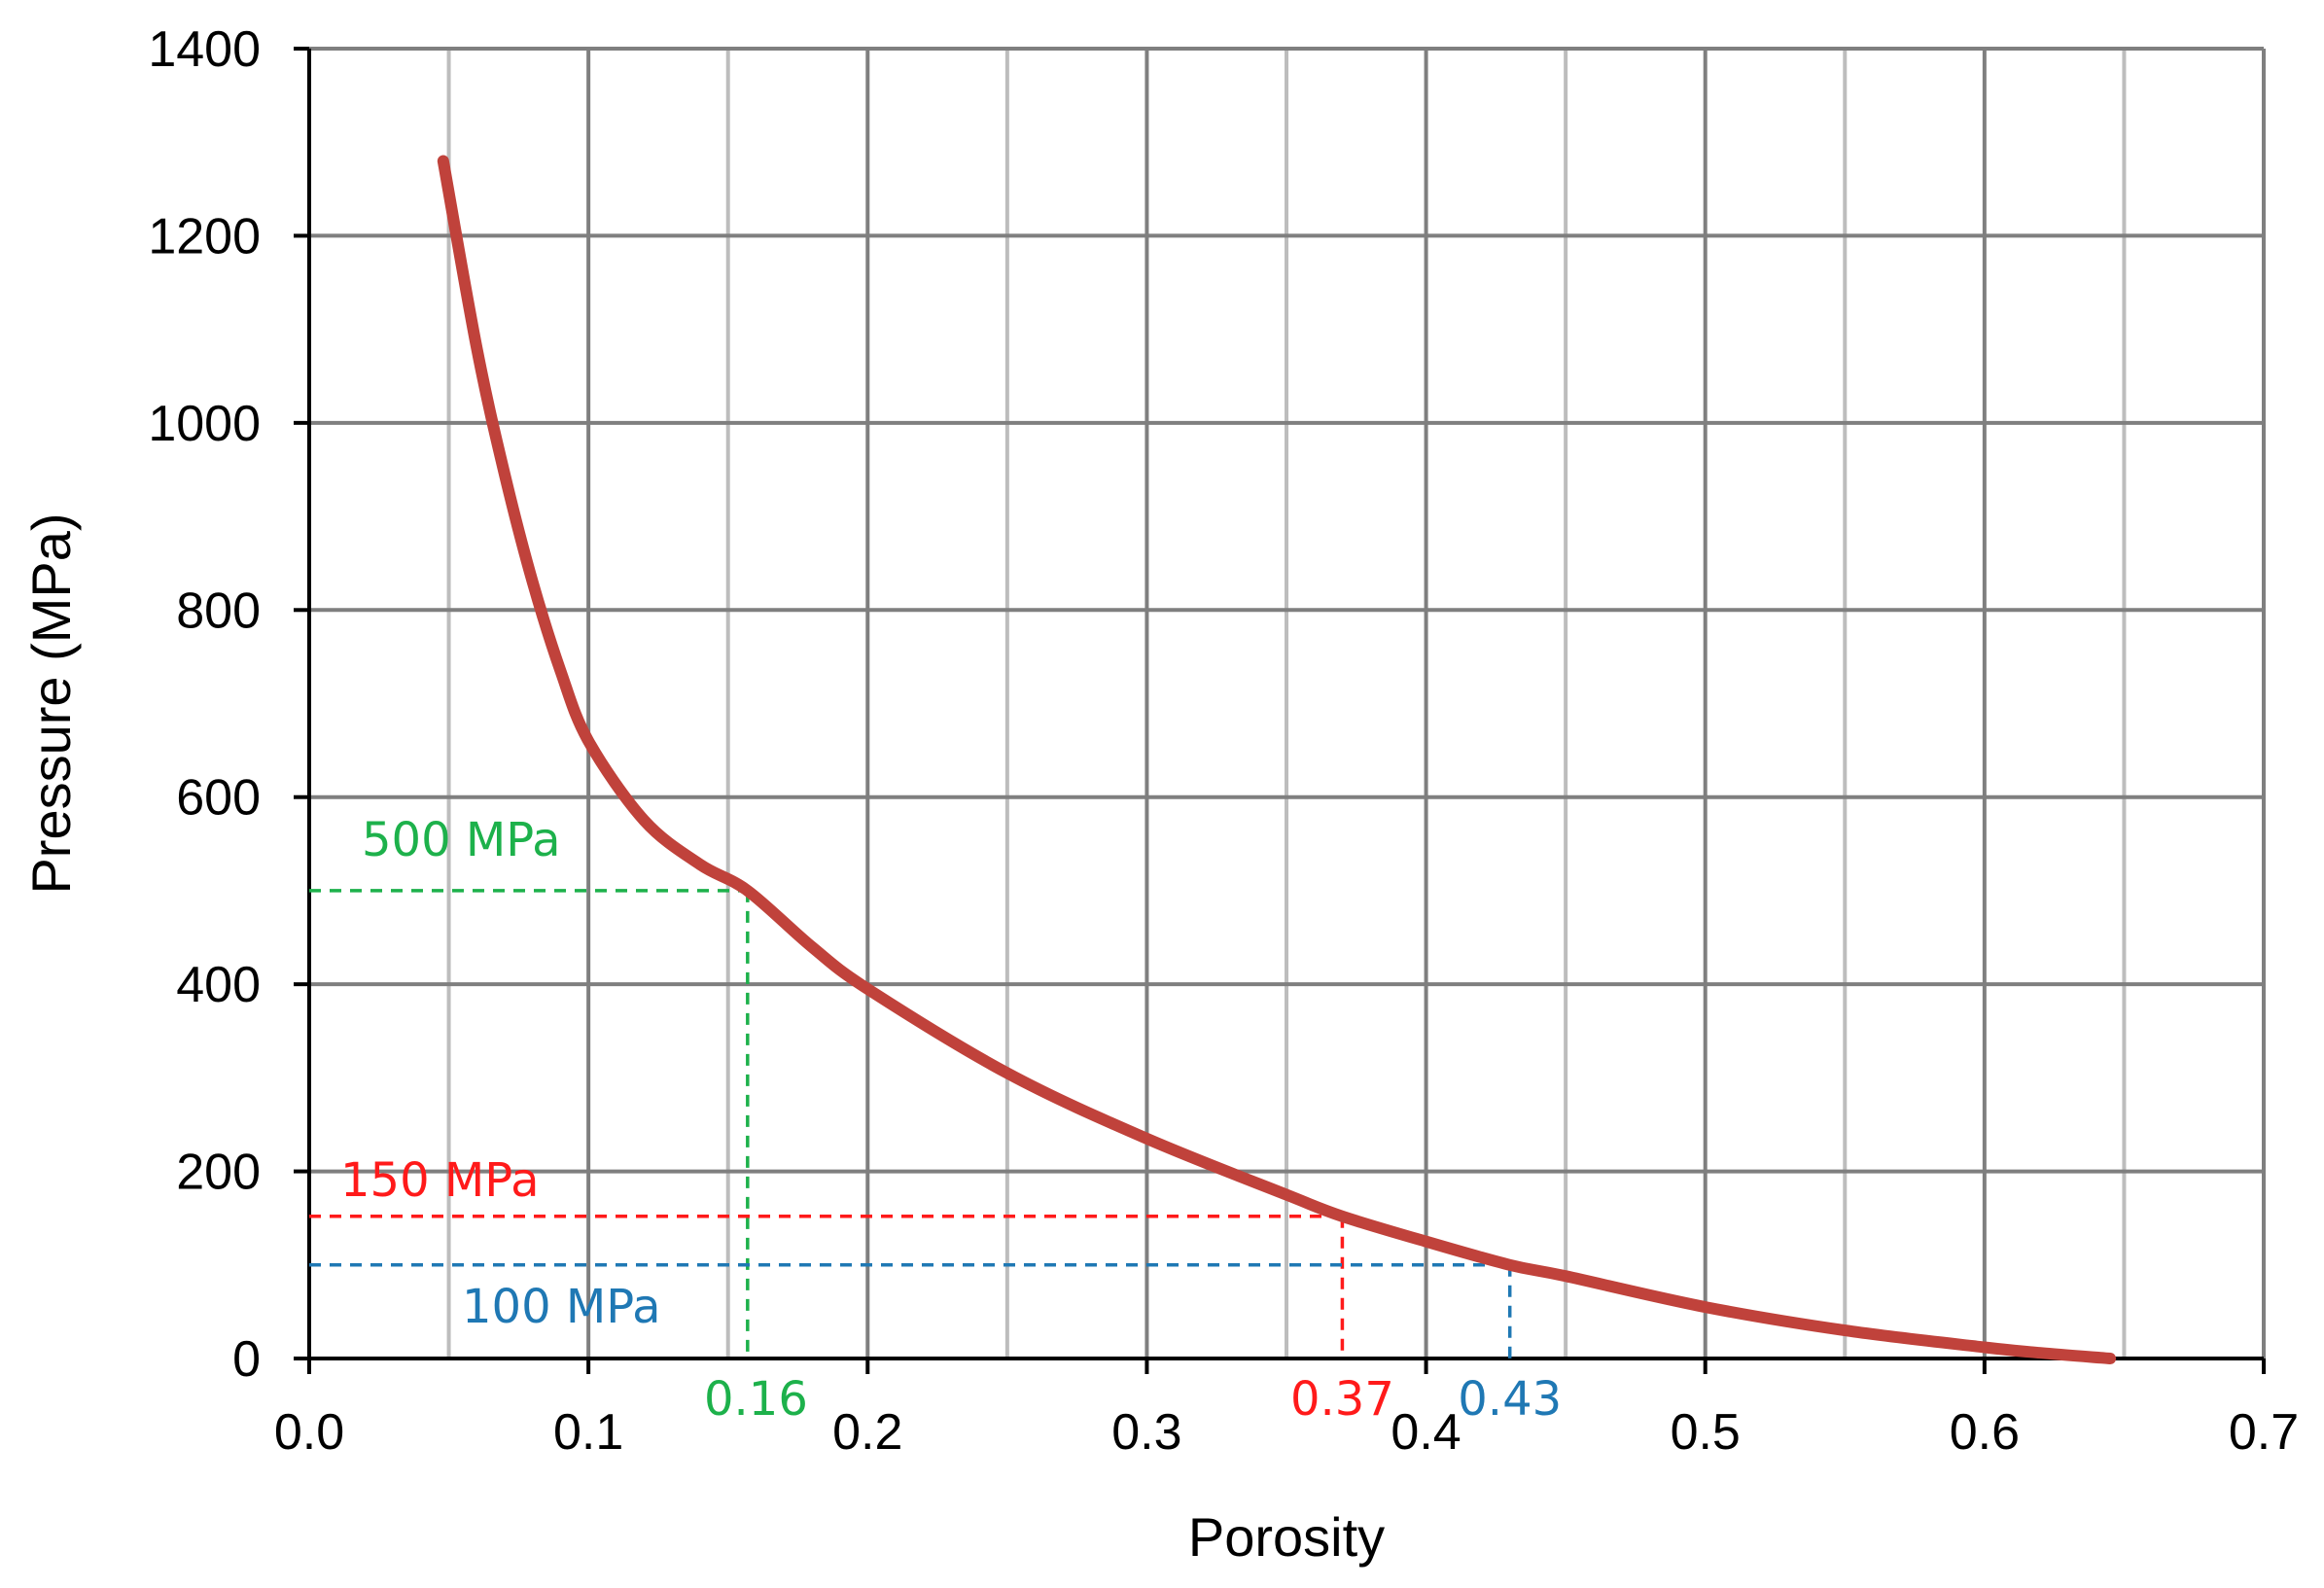 The height and width of the screenshot is (1588, 2324). Describe the element at coordinates (588, 1432) in the screenshot. I see `x-tick-label: 0.1` at that location.